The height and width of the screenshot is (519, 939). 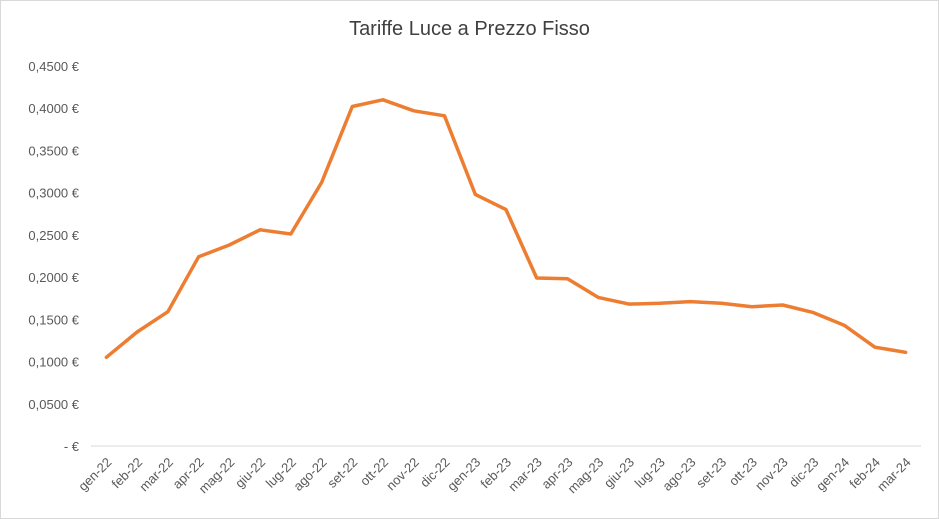 I want to click on x-tick-label: mar-23, so click(x=525, y=475).